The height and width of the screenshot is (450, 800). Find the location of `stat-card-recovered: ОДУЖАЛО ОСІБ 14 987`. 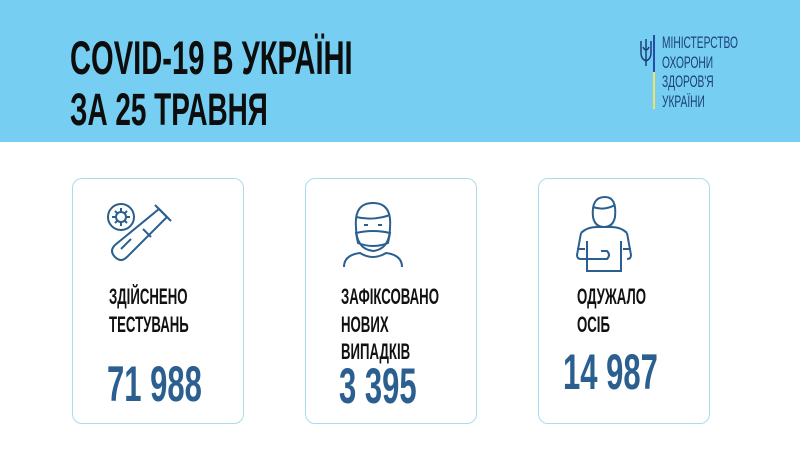

stat-card-recovered: ОДУЖАЛО ОСІБ 14 987 is located at coordinates (624, 301).